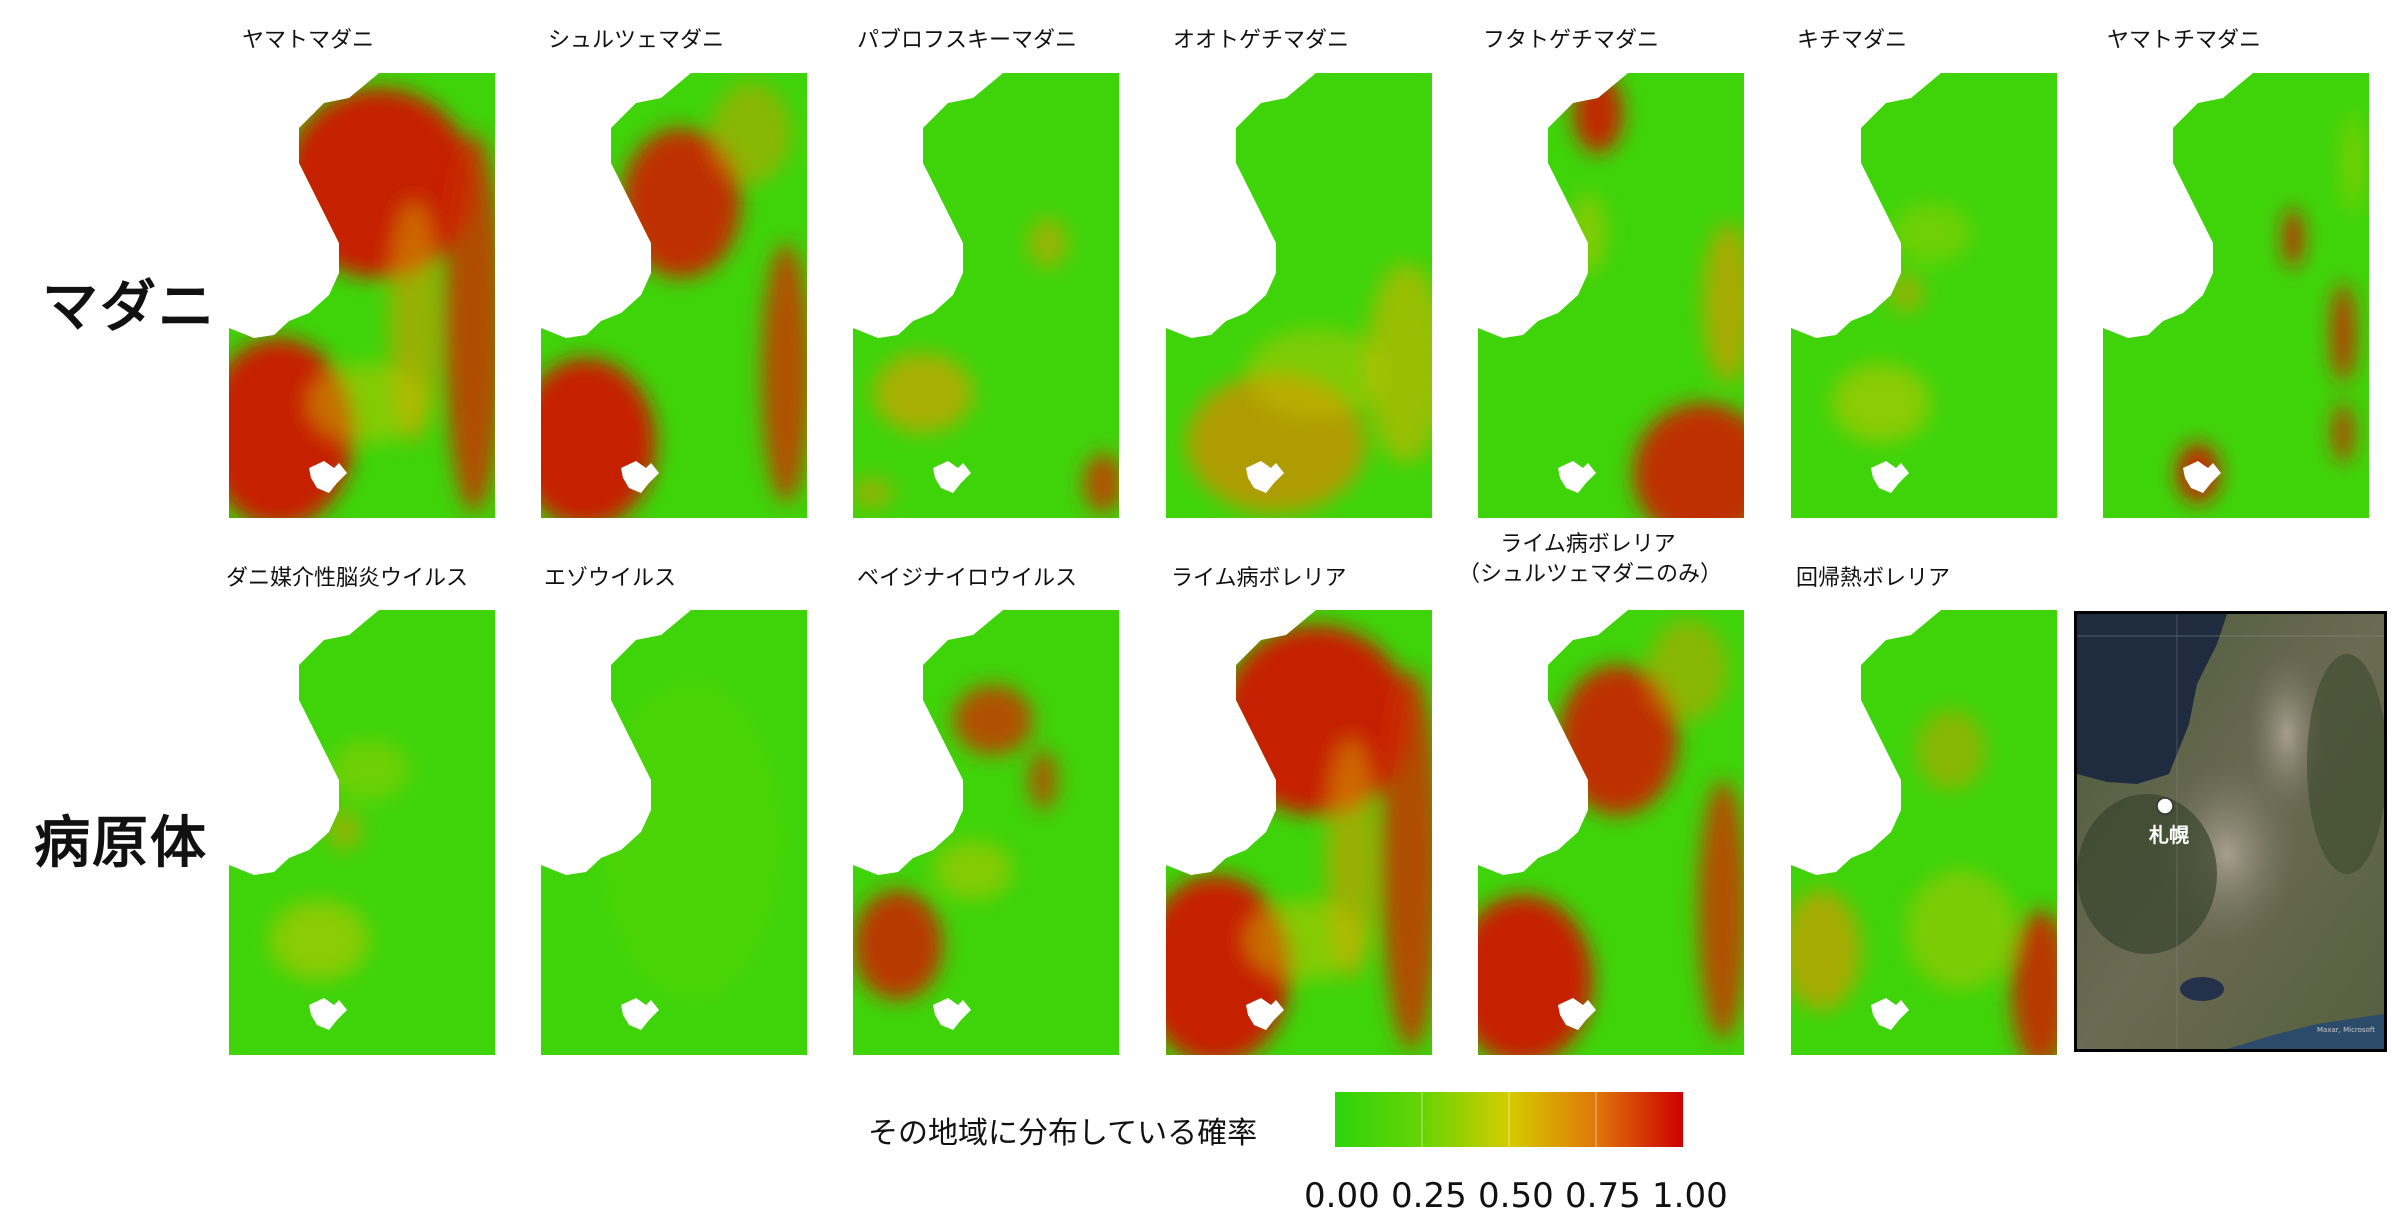 This screenshot has height=1232, width=2392. Describe the element at coordinates (1690, 1196) in the screenshot. I see `legend-tick: 1.00` at that location.